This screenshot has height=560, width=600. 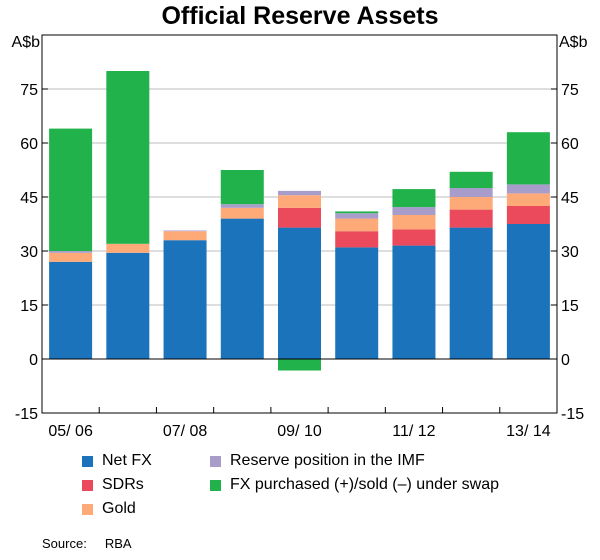 I want to click on bar-11-12-reserve-position-in-the-imf, so click(x=414, y=211).